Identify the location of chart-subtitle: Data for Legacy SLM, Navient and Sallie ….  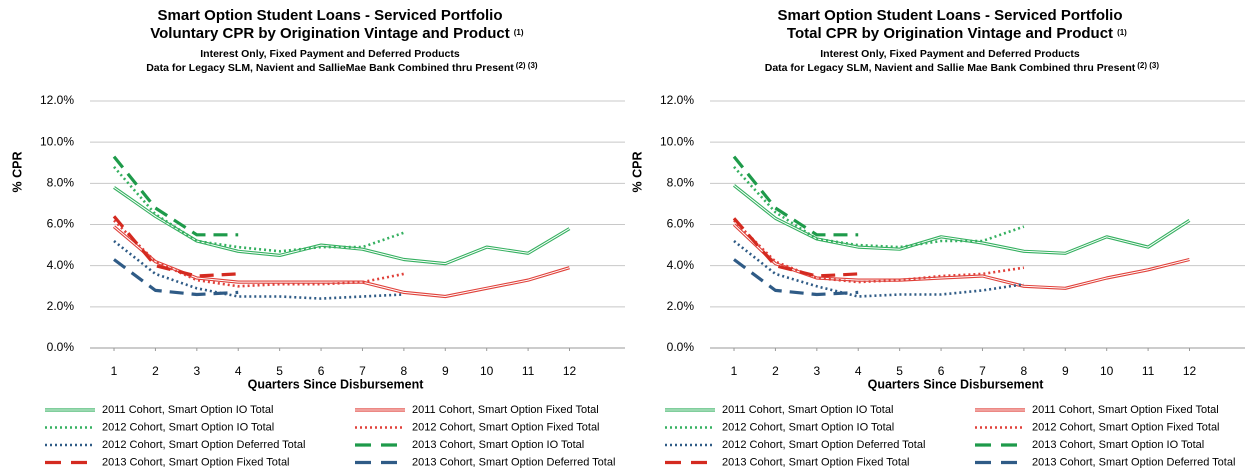
(950, 68).